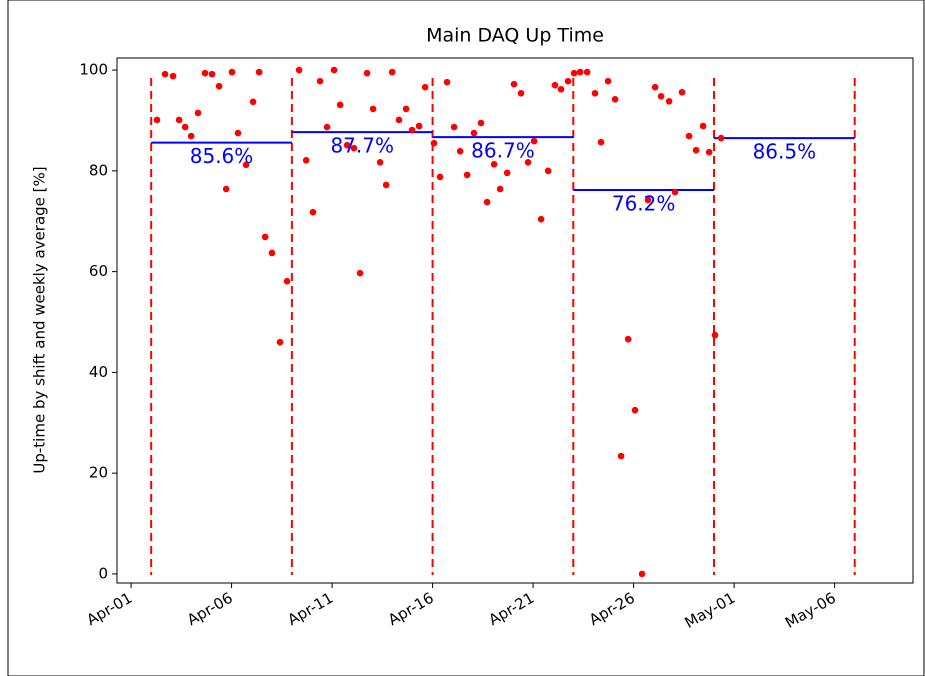 Image resolution: width=925 pixels, height=676 pixels. I want to click on average-label: 87.7%, so click(362, 146).